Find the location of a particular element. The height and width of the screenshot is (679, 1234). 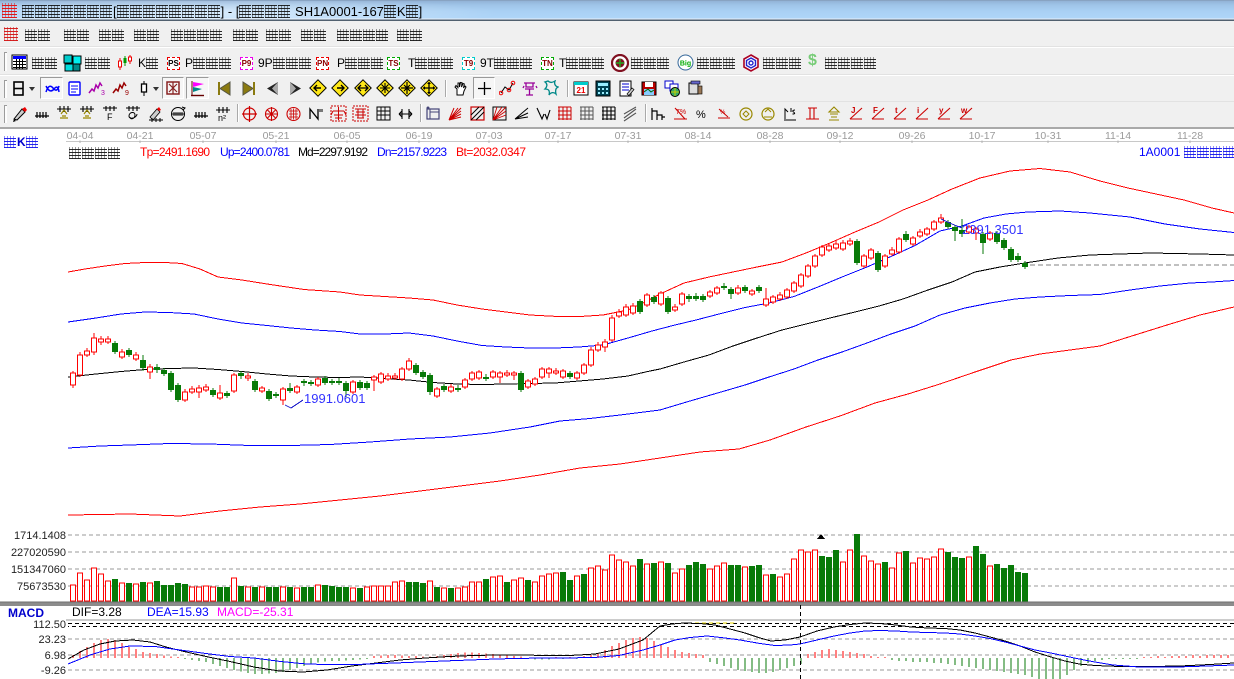

svg-text: 09-26 is located at coordinates (912, 136).